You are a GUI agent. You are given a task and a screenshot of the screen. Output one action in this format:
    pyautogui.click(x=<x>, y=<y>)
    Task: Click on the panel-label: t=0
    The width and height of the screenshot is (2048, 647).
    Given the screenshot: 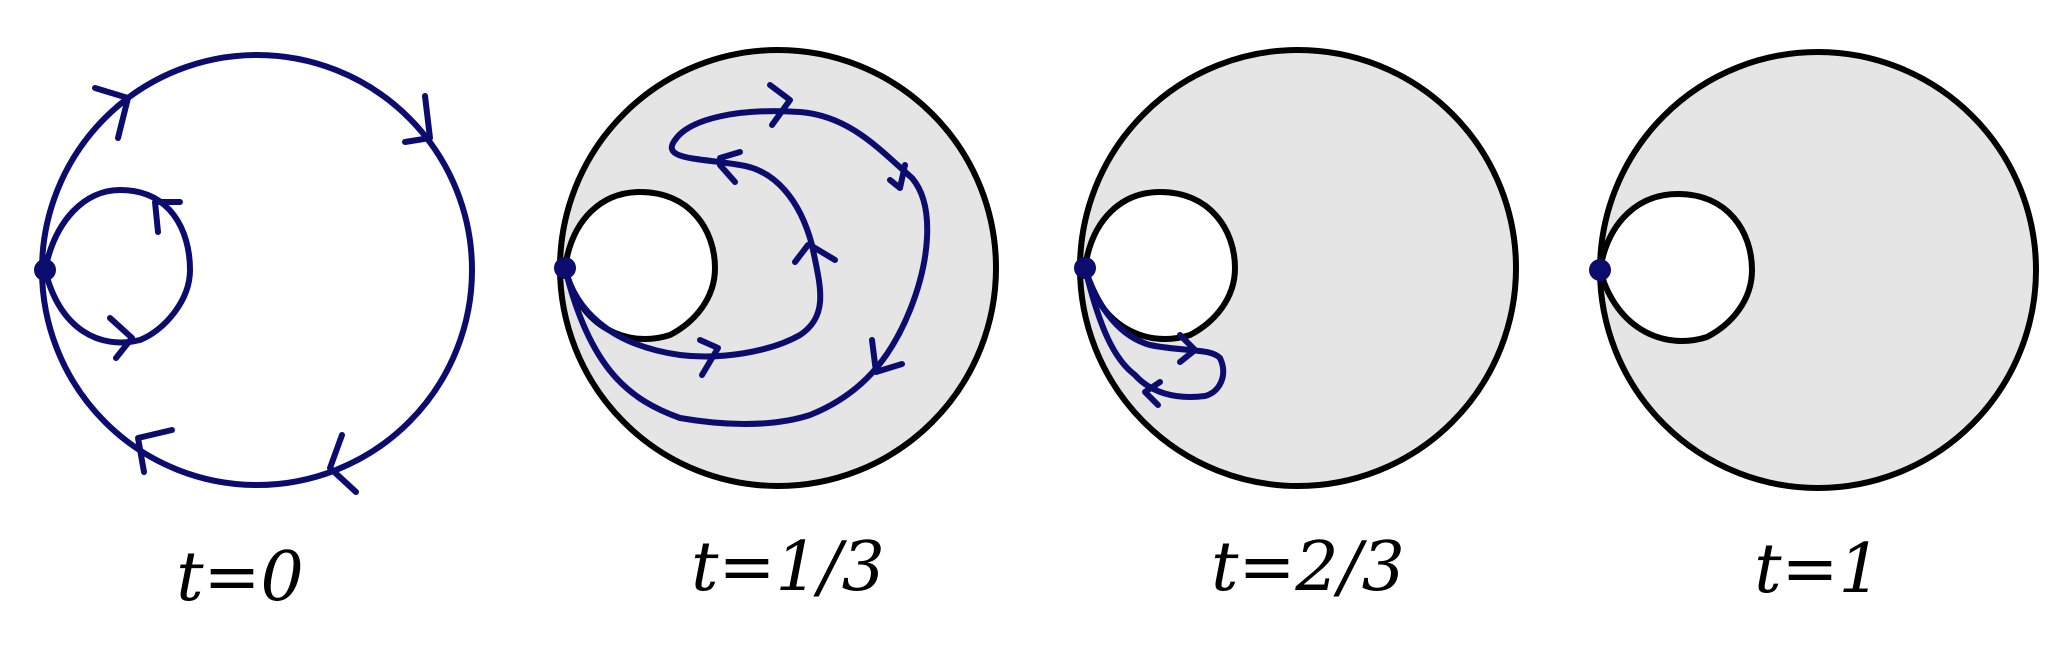 What is the action you would take?
    pyautogui.click(x=240, y=577)
    